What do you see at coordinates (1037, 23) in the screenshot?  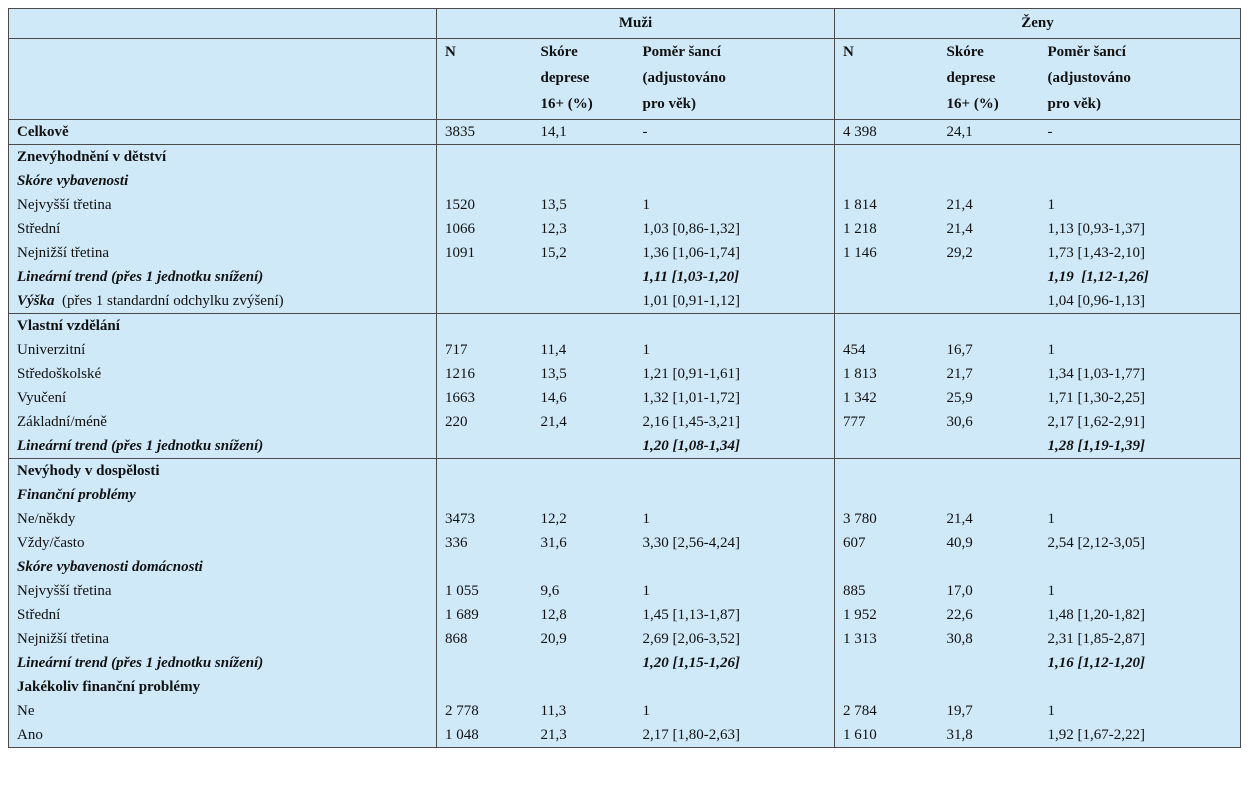 I see `header-women: Ženy` at bounding box center [1037, 23].